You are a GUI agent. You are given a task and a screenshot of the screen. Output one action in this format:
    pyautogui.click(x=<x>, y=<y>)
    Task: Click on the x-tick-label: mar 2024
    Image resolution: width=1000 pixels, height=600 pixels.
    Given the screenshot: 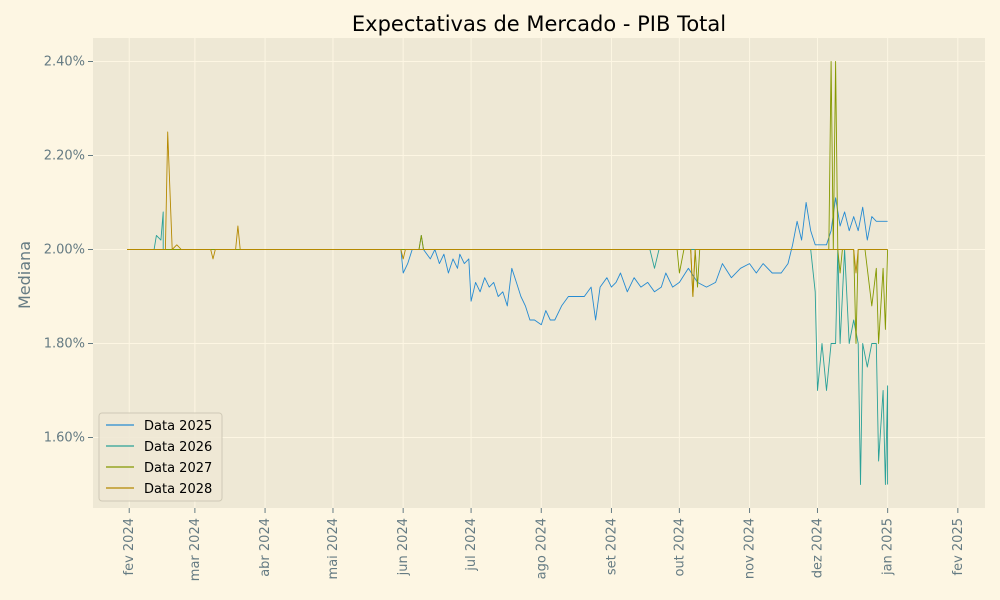 What is the action you would take?
    pyautogui.click(x=195, y=549)
    